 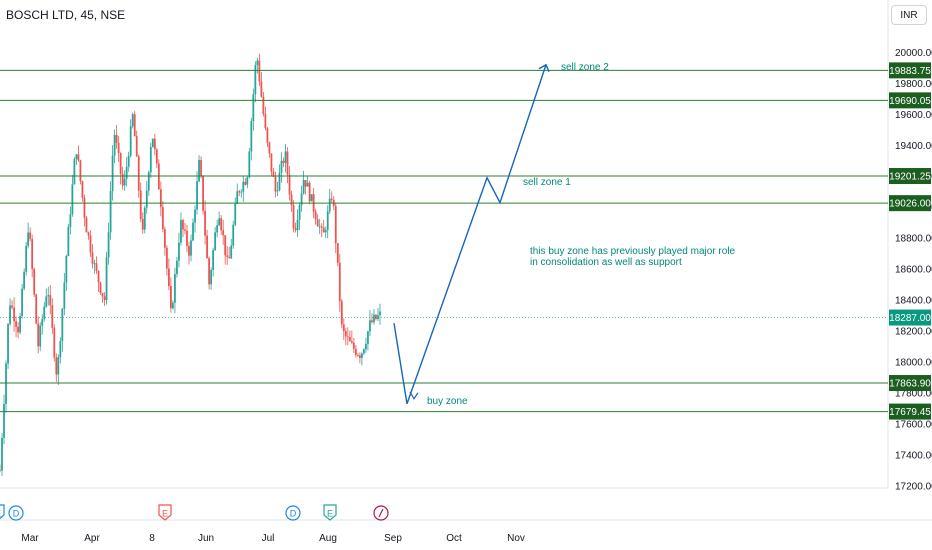 I want to click on x-tick-label: Aug, so click(x=328, y=538).